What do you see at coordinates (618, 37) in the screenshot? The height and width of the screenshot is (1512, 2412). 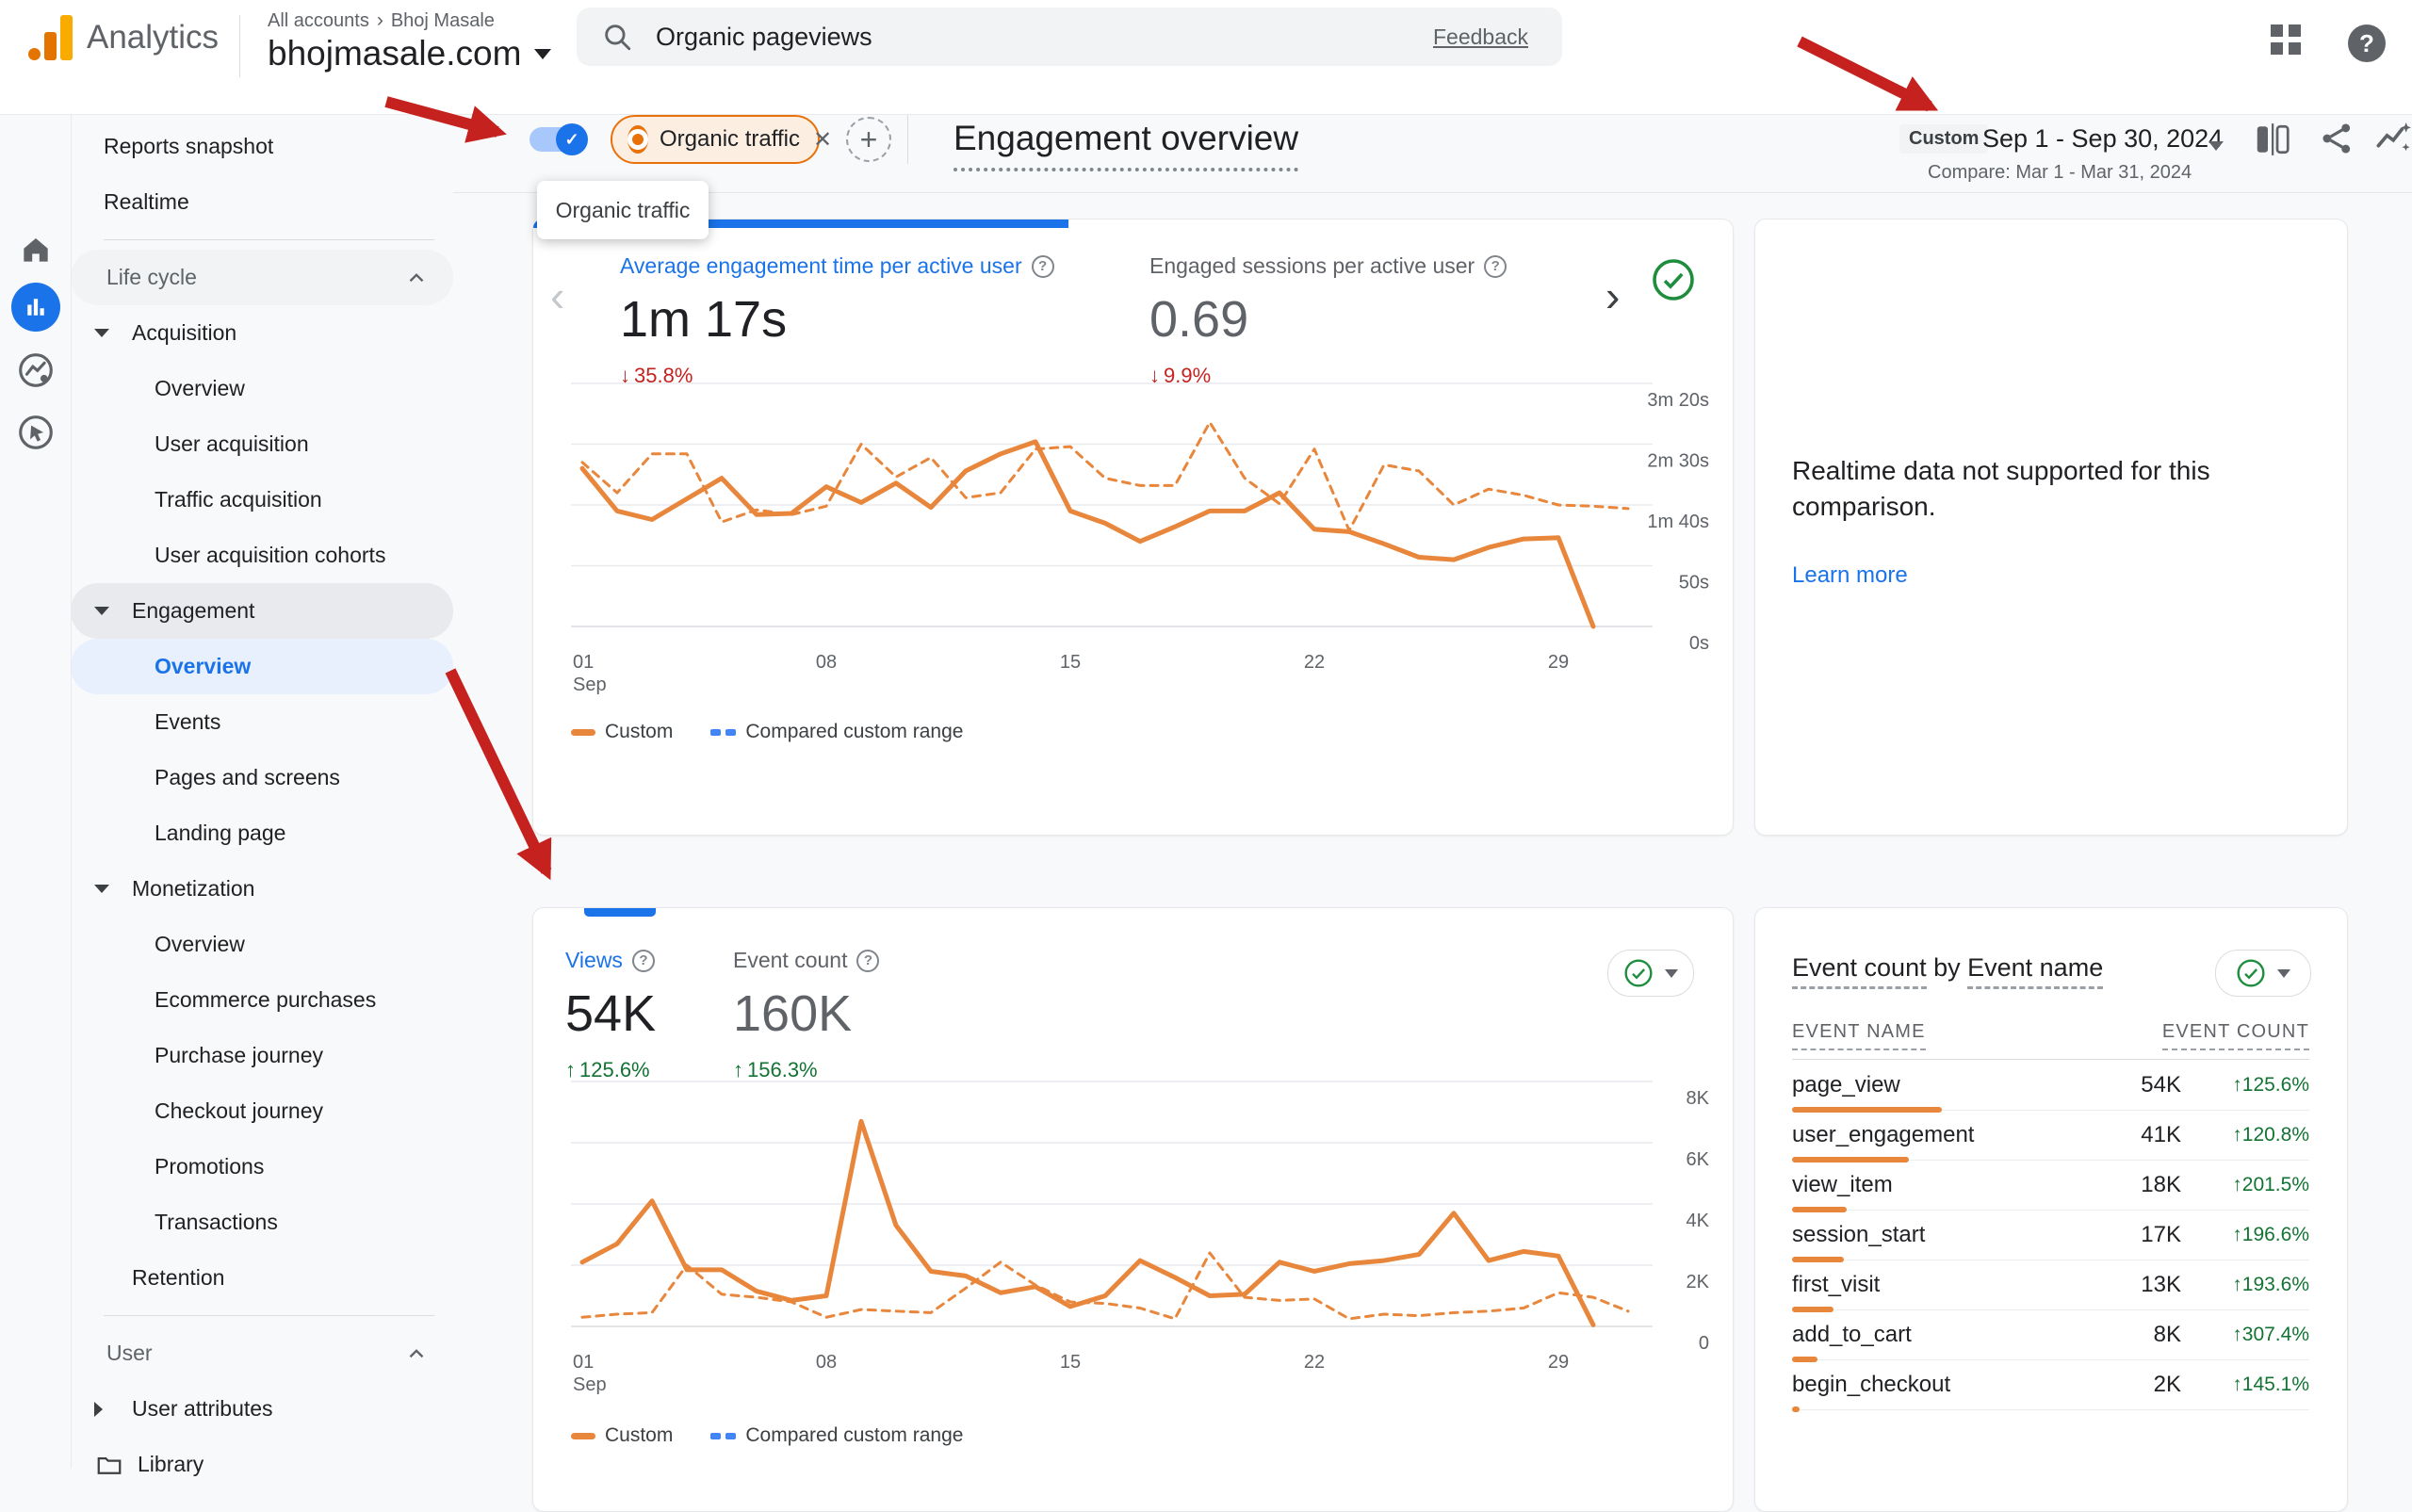 I see `search-icon` at bounding box center [618, 37].